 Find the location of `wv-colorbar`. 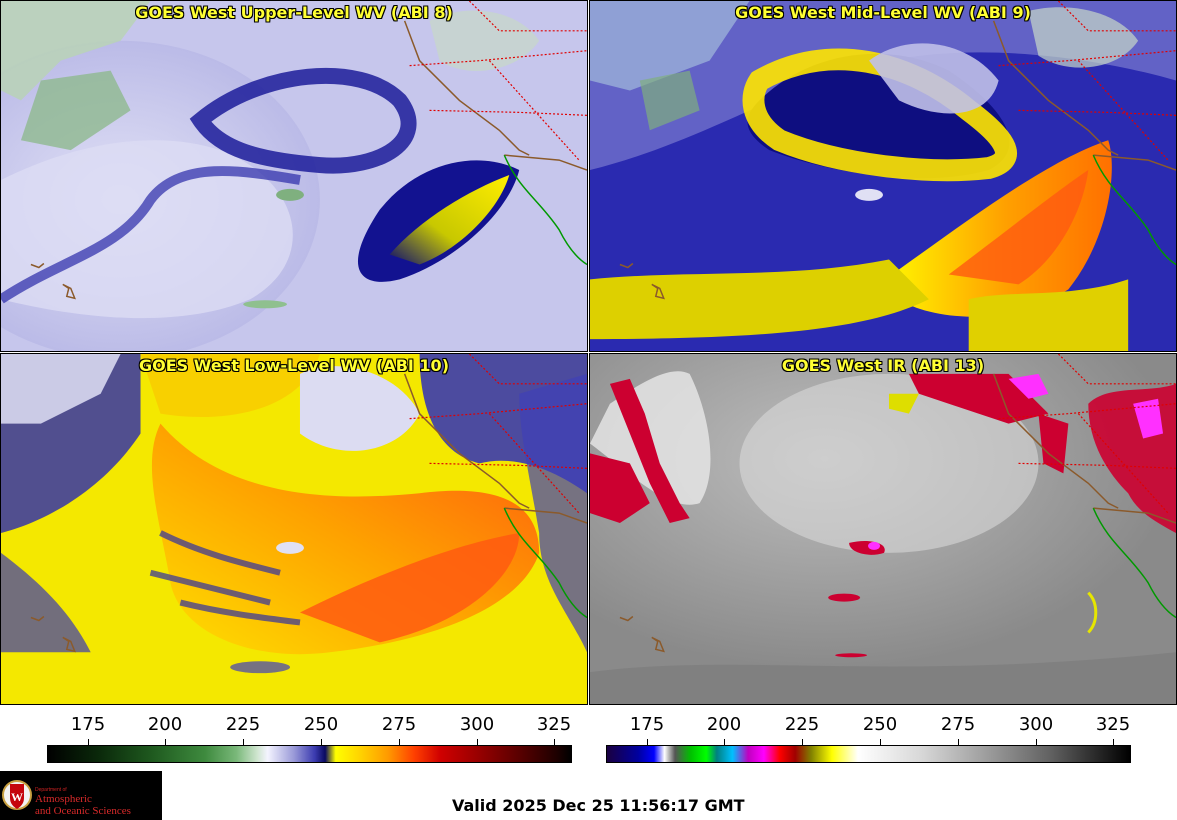

wv-colorbar is located at coordinates (309, 754).